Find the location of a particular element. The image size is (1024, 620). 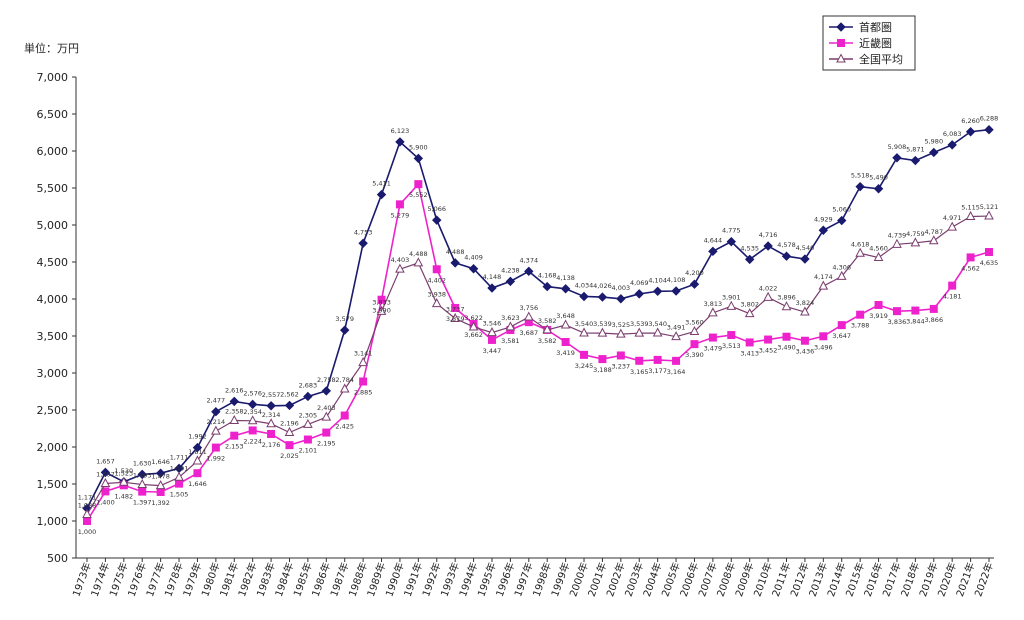

data-label: 4,104 is located at coordinates (657, 280).